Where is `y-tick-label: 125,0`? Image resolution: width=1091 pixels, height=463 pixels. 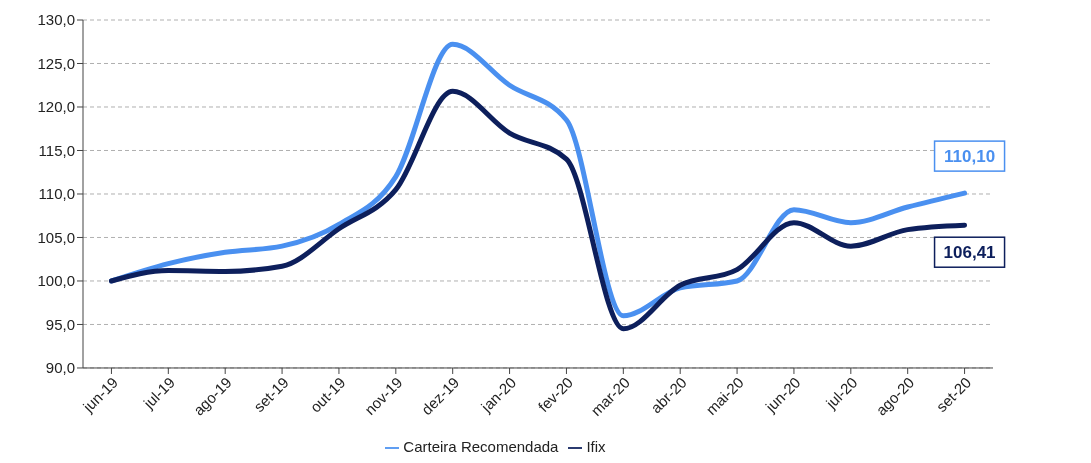 y-tick-label: 125,0 is located at coordinates (56, 63).